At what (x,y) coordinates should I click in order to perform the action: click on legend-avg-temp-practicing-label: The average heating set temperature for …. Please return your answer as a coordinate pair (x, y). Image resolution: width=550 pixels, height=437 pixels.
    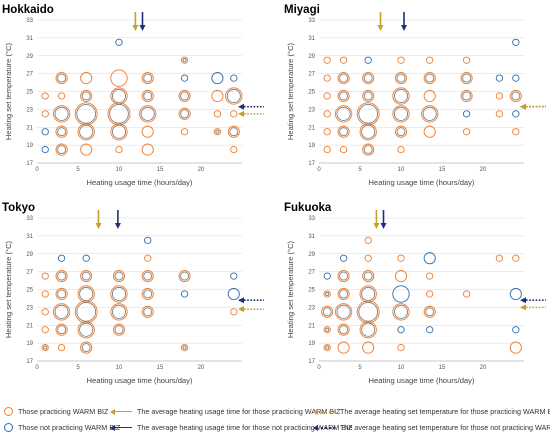
    Looking at the image, I should click on (445, 411).